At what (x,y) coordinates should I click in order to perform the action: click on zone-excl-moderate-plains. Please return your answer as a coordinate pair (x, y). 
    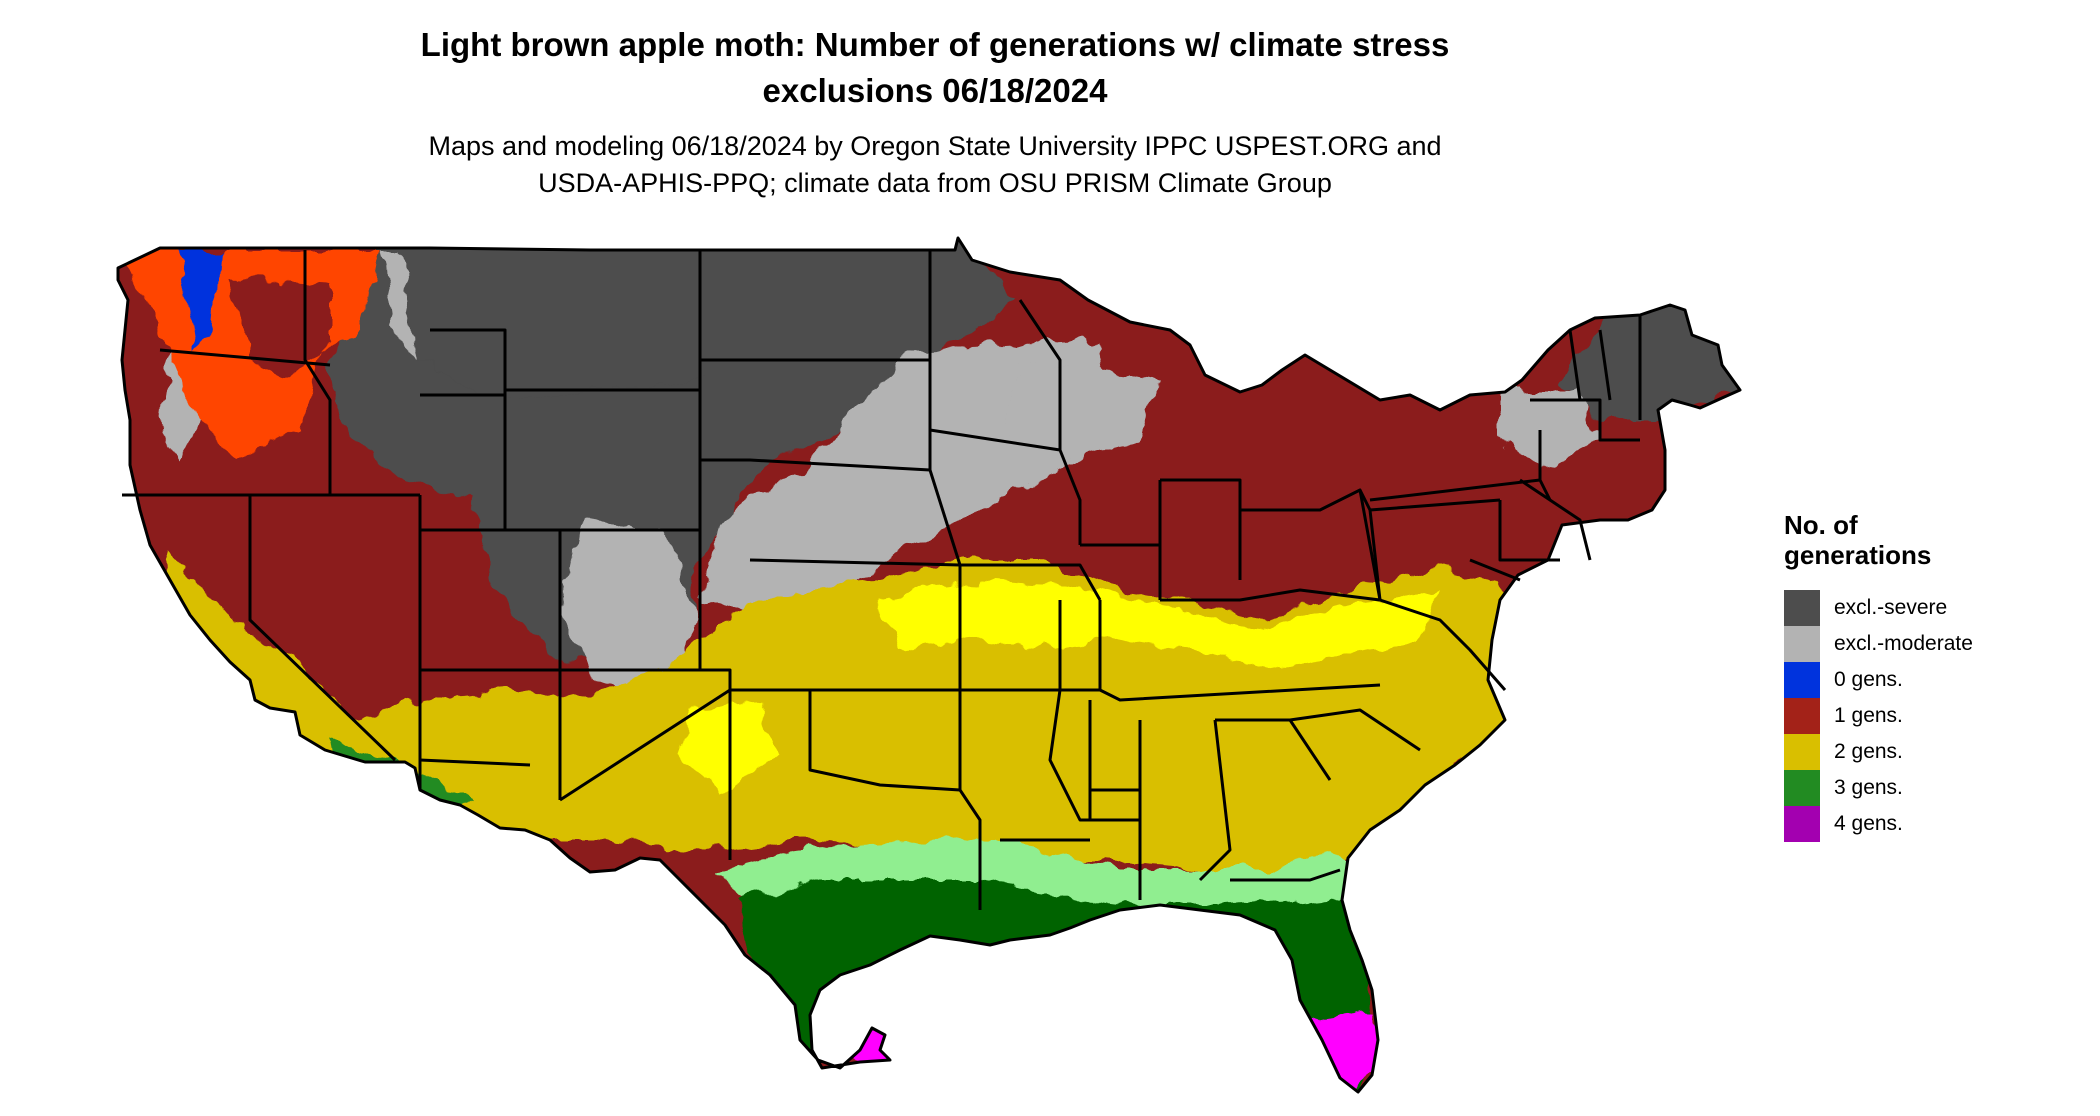
    Looking at the image, I should click on (905, 480).